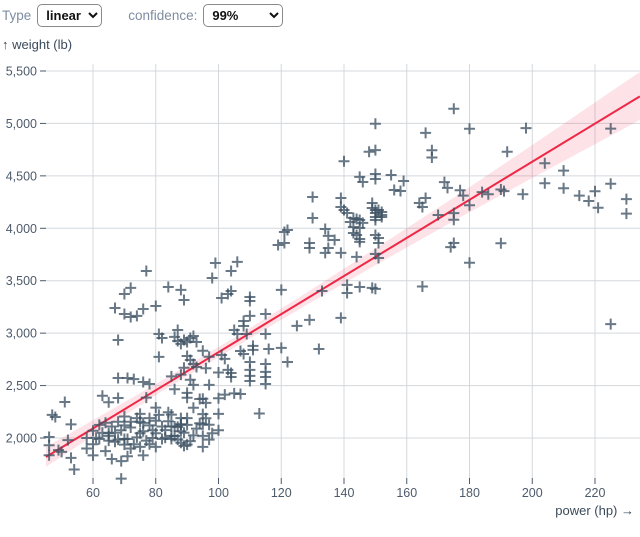  What do you see at coordinates (594, 510) in the screenshot?
I see `x-axis-title: power (hp) →` at bounding box center [594, 510].